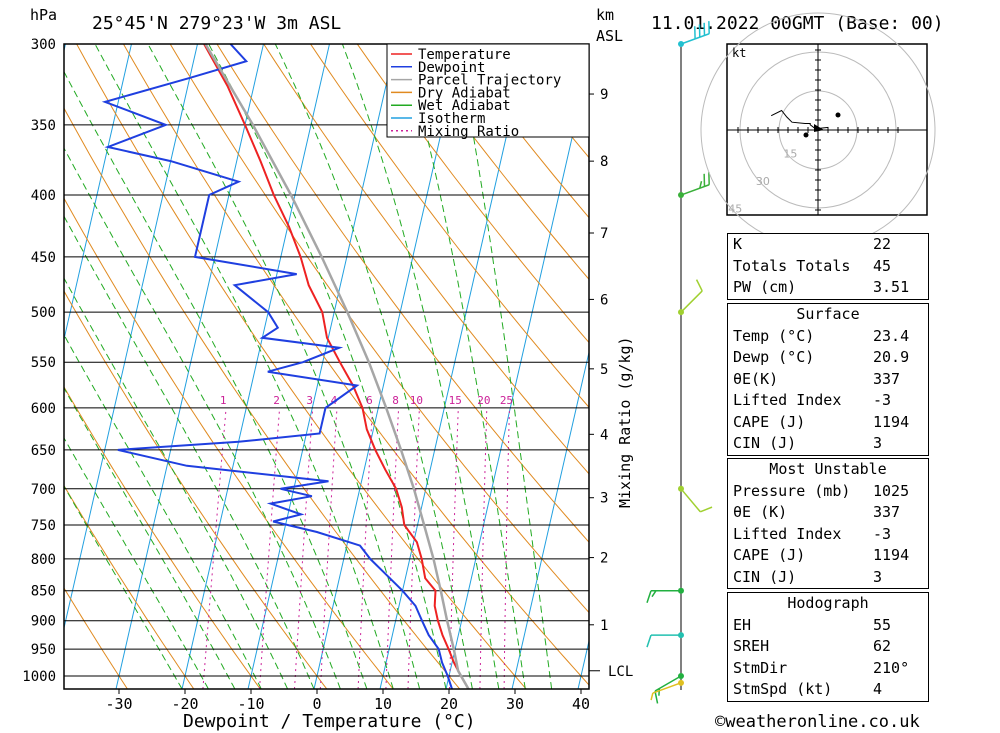 Image resolution: width=1000 pixels, height=733 pixels. What do you see at coordinates (604, 234) in the screenshot?
I see `height-tick-label: 7` at bounding box center [604, 234].